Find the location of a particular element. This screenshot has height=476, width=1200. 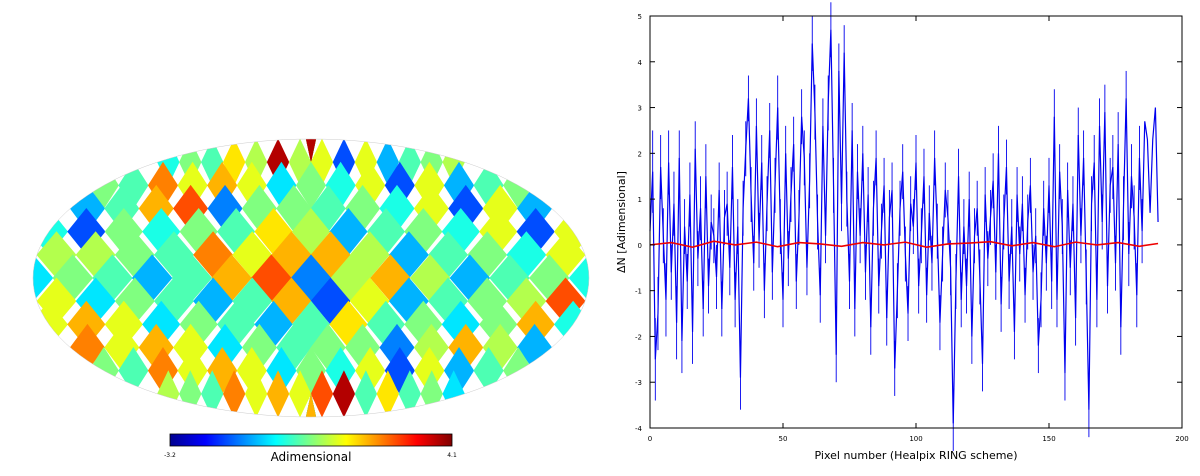

y-tick-label: 3 is located at coordinates (640, 109).